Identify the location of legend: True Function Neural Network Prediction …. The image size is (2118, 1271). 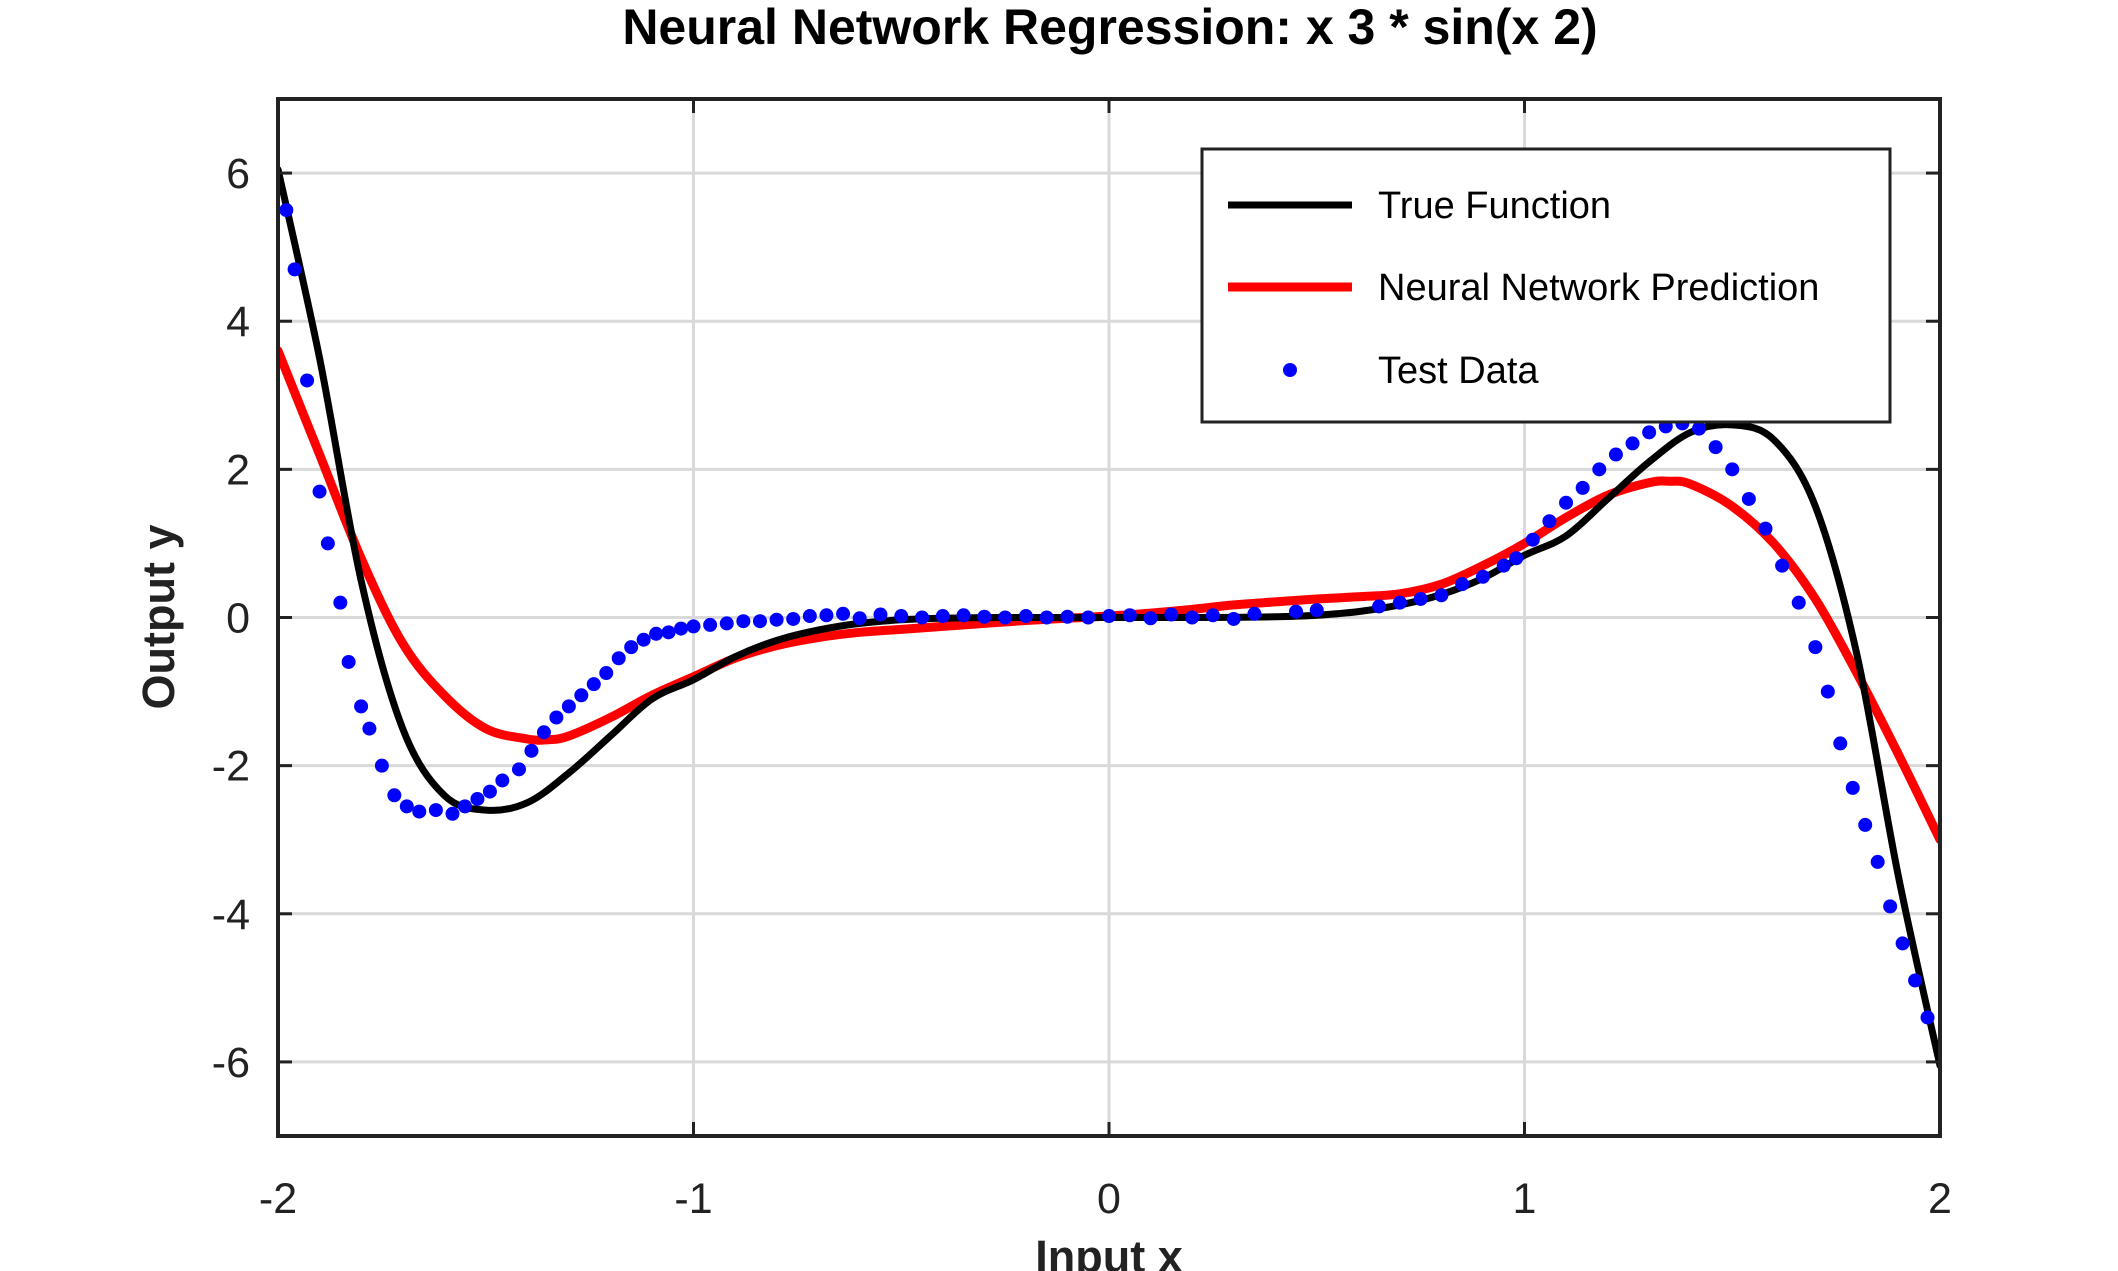
(1546, 285).